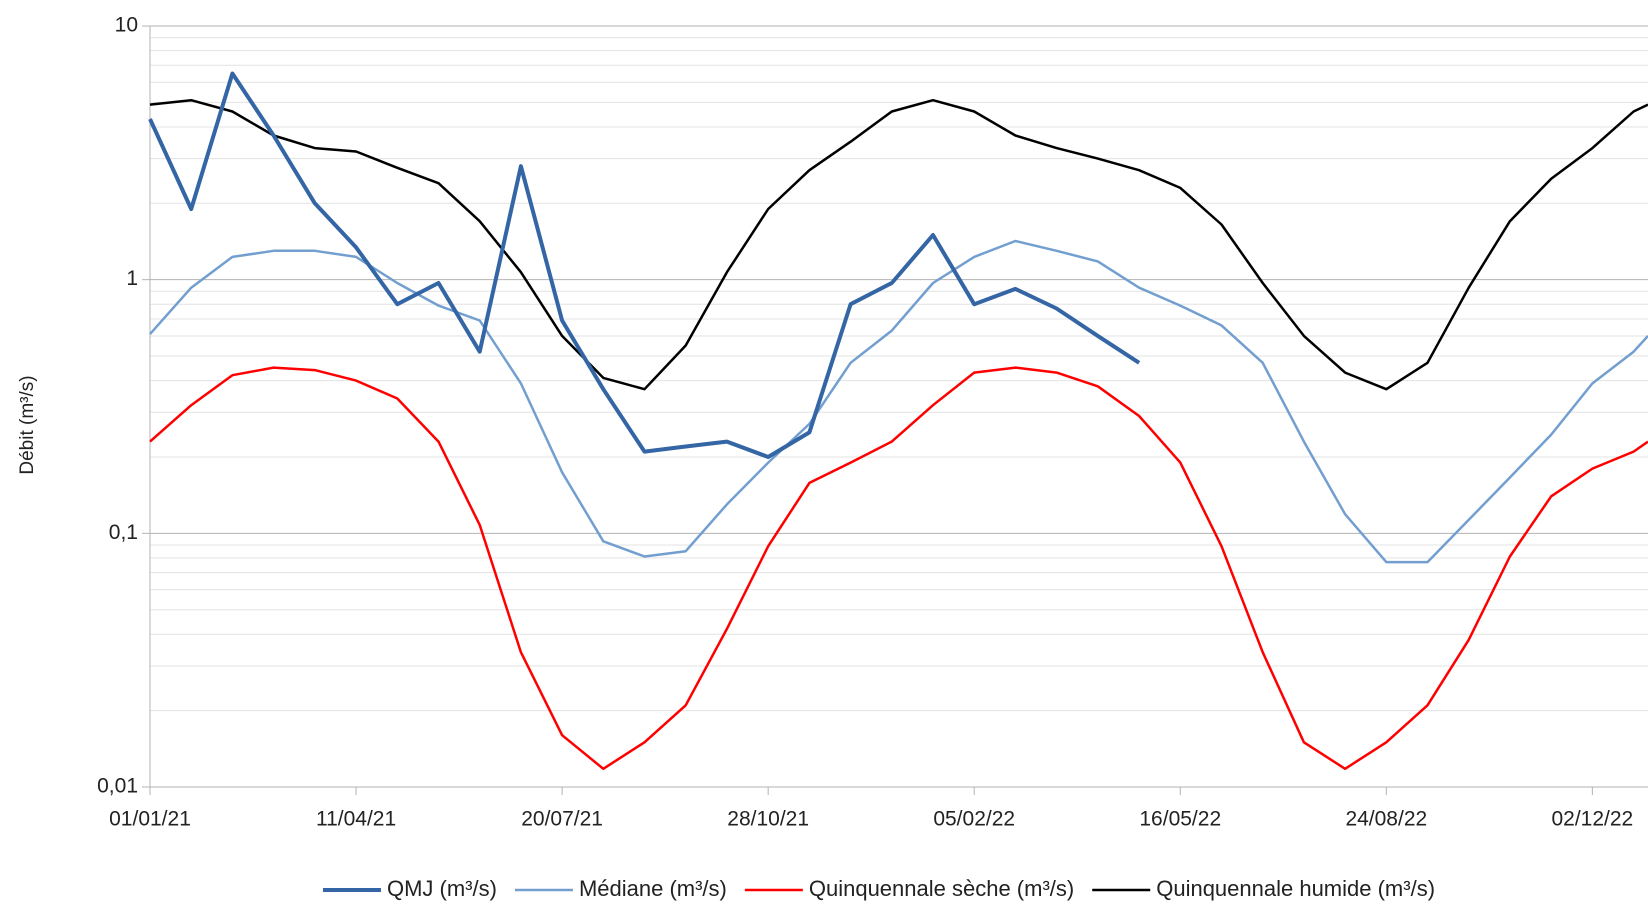  I want to click on x-tick-label: 02/12/22, so click(1592, 819).